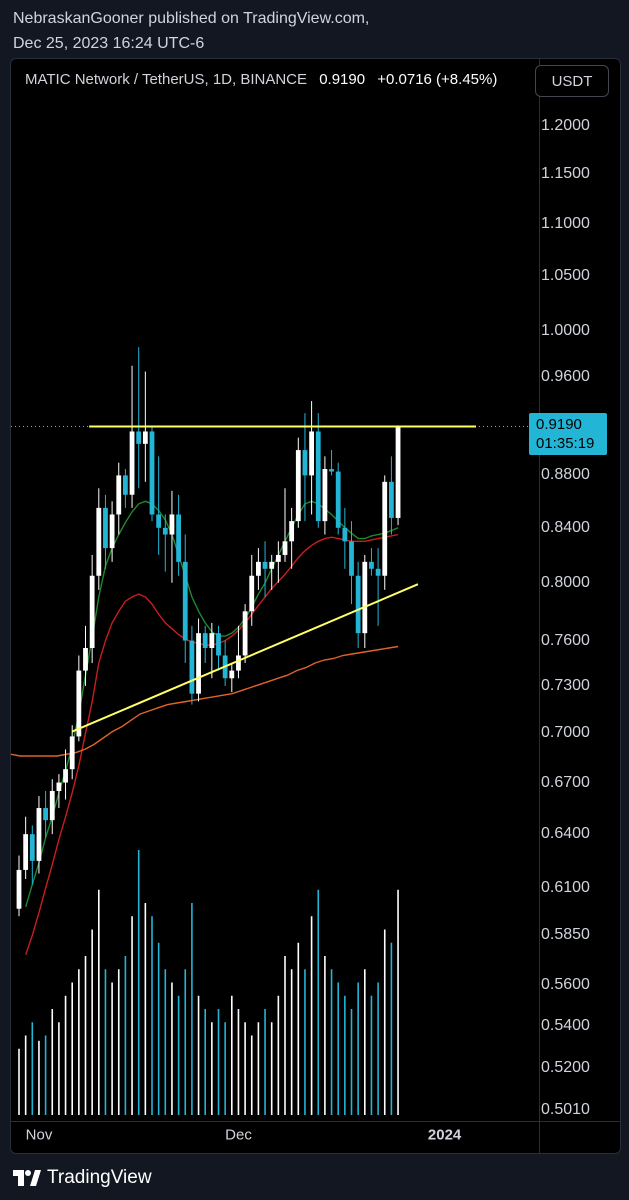 The image size is (629, 1200). I want to click on price-tick-label: 0.5600, so click(565, 984).